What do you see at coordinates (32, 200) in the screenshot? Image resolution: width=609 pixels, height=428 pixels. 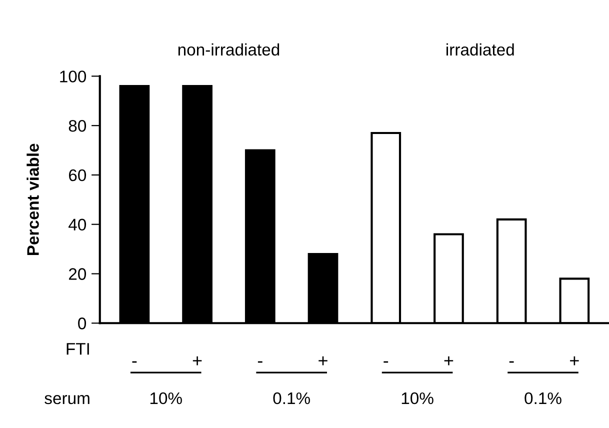 I see `y-axis-title: Percent viable` at bounding box center [32, 200].